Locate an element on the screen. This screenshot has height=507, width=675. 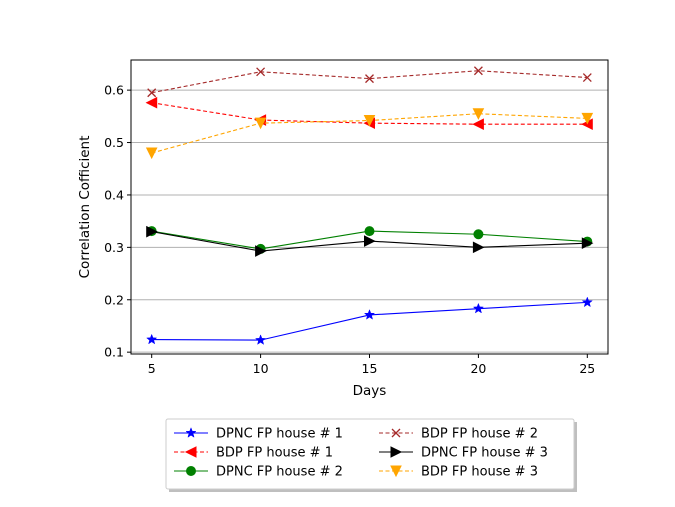
y-tick-label: 0.4 is located at coordinates (114, 194).